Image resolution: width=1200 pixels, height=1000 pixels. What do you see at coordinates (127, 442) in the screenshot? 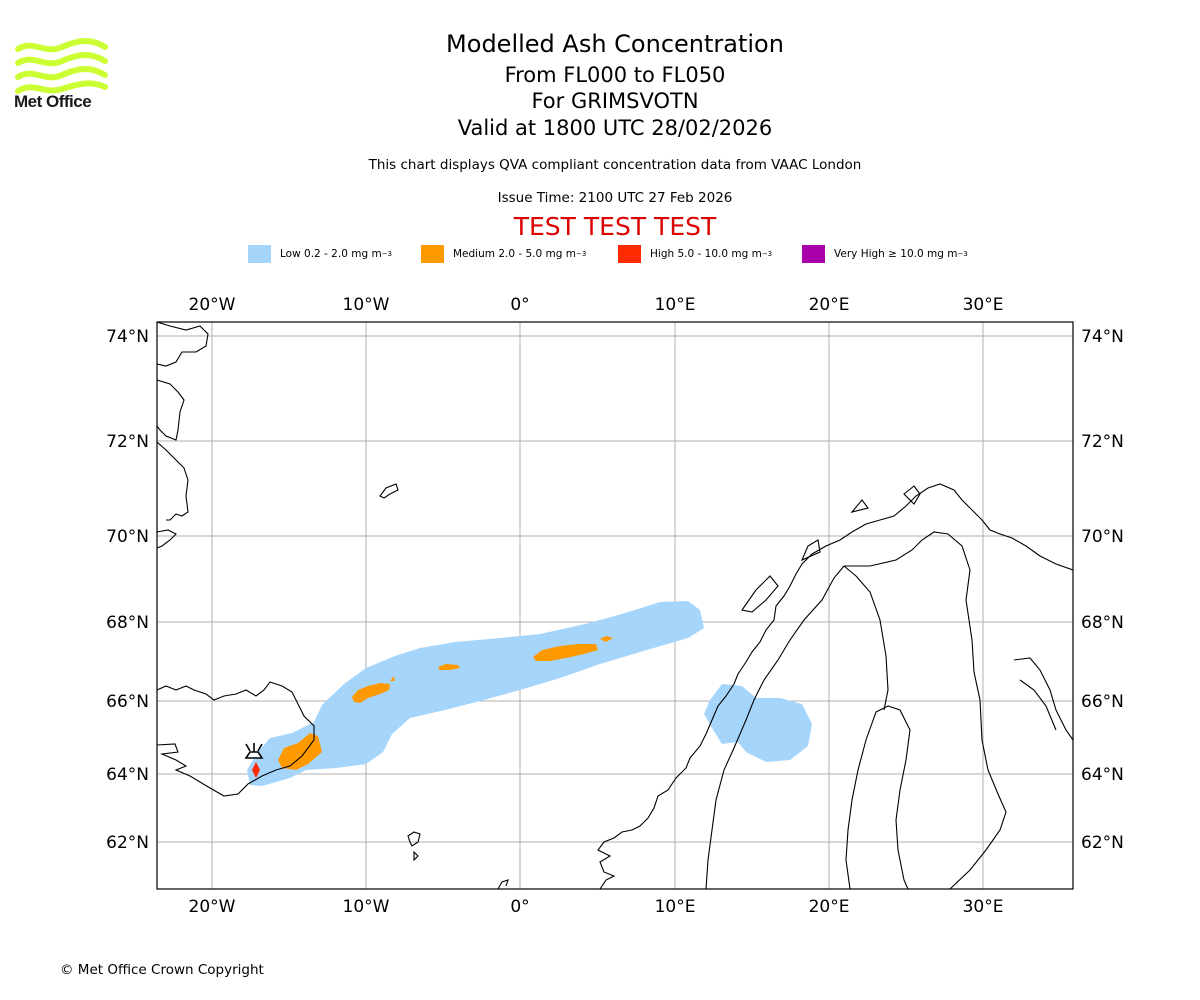
I see `lat-label-left: 72°N` at bounding box center [127, 442].